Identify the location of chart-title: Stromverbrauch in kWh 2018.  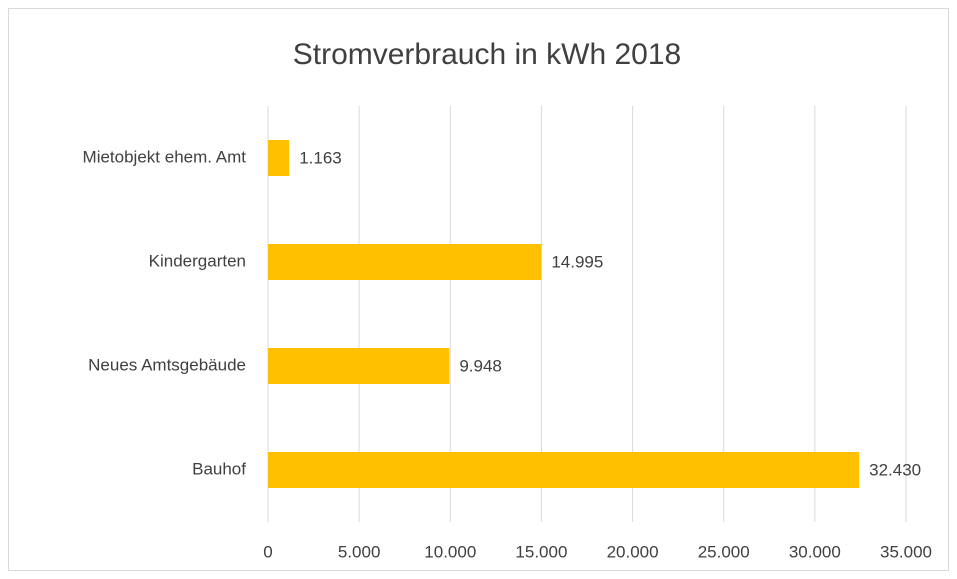
(487, 54).